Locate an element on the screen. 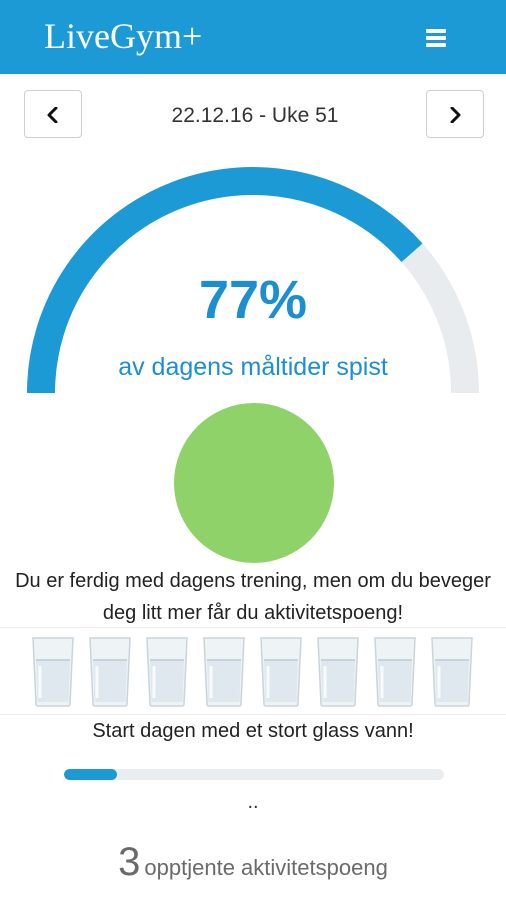  menu-button is located at coordinates (435, 38).